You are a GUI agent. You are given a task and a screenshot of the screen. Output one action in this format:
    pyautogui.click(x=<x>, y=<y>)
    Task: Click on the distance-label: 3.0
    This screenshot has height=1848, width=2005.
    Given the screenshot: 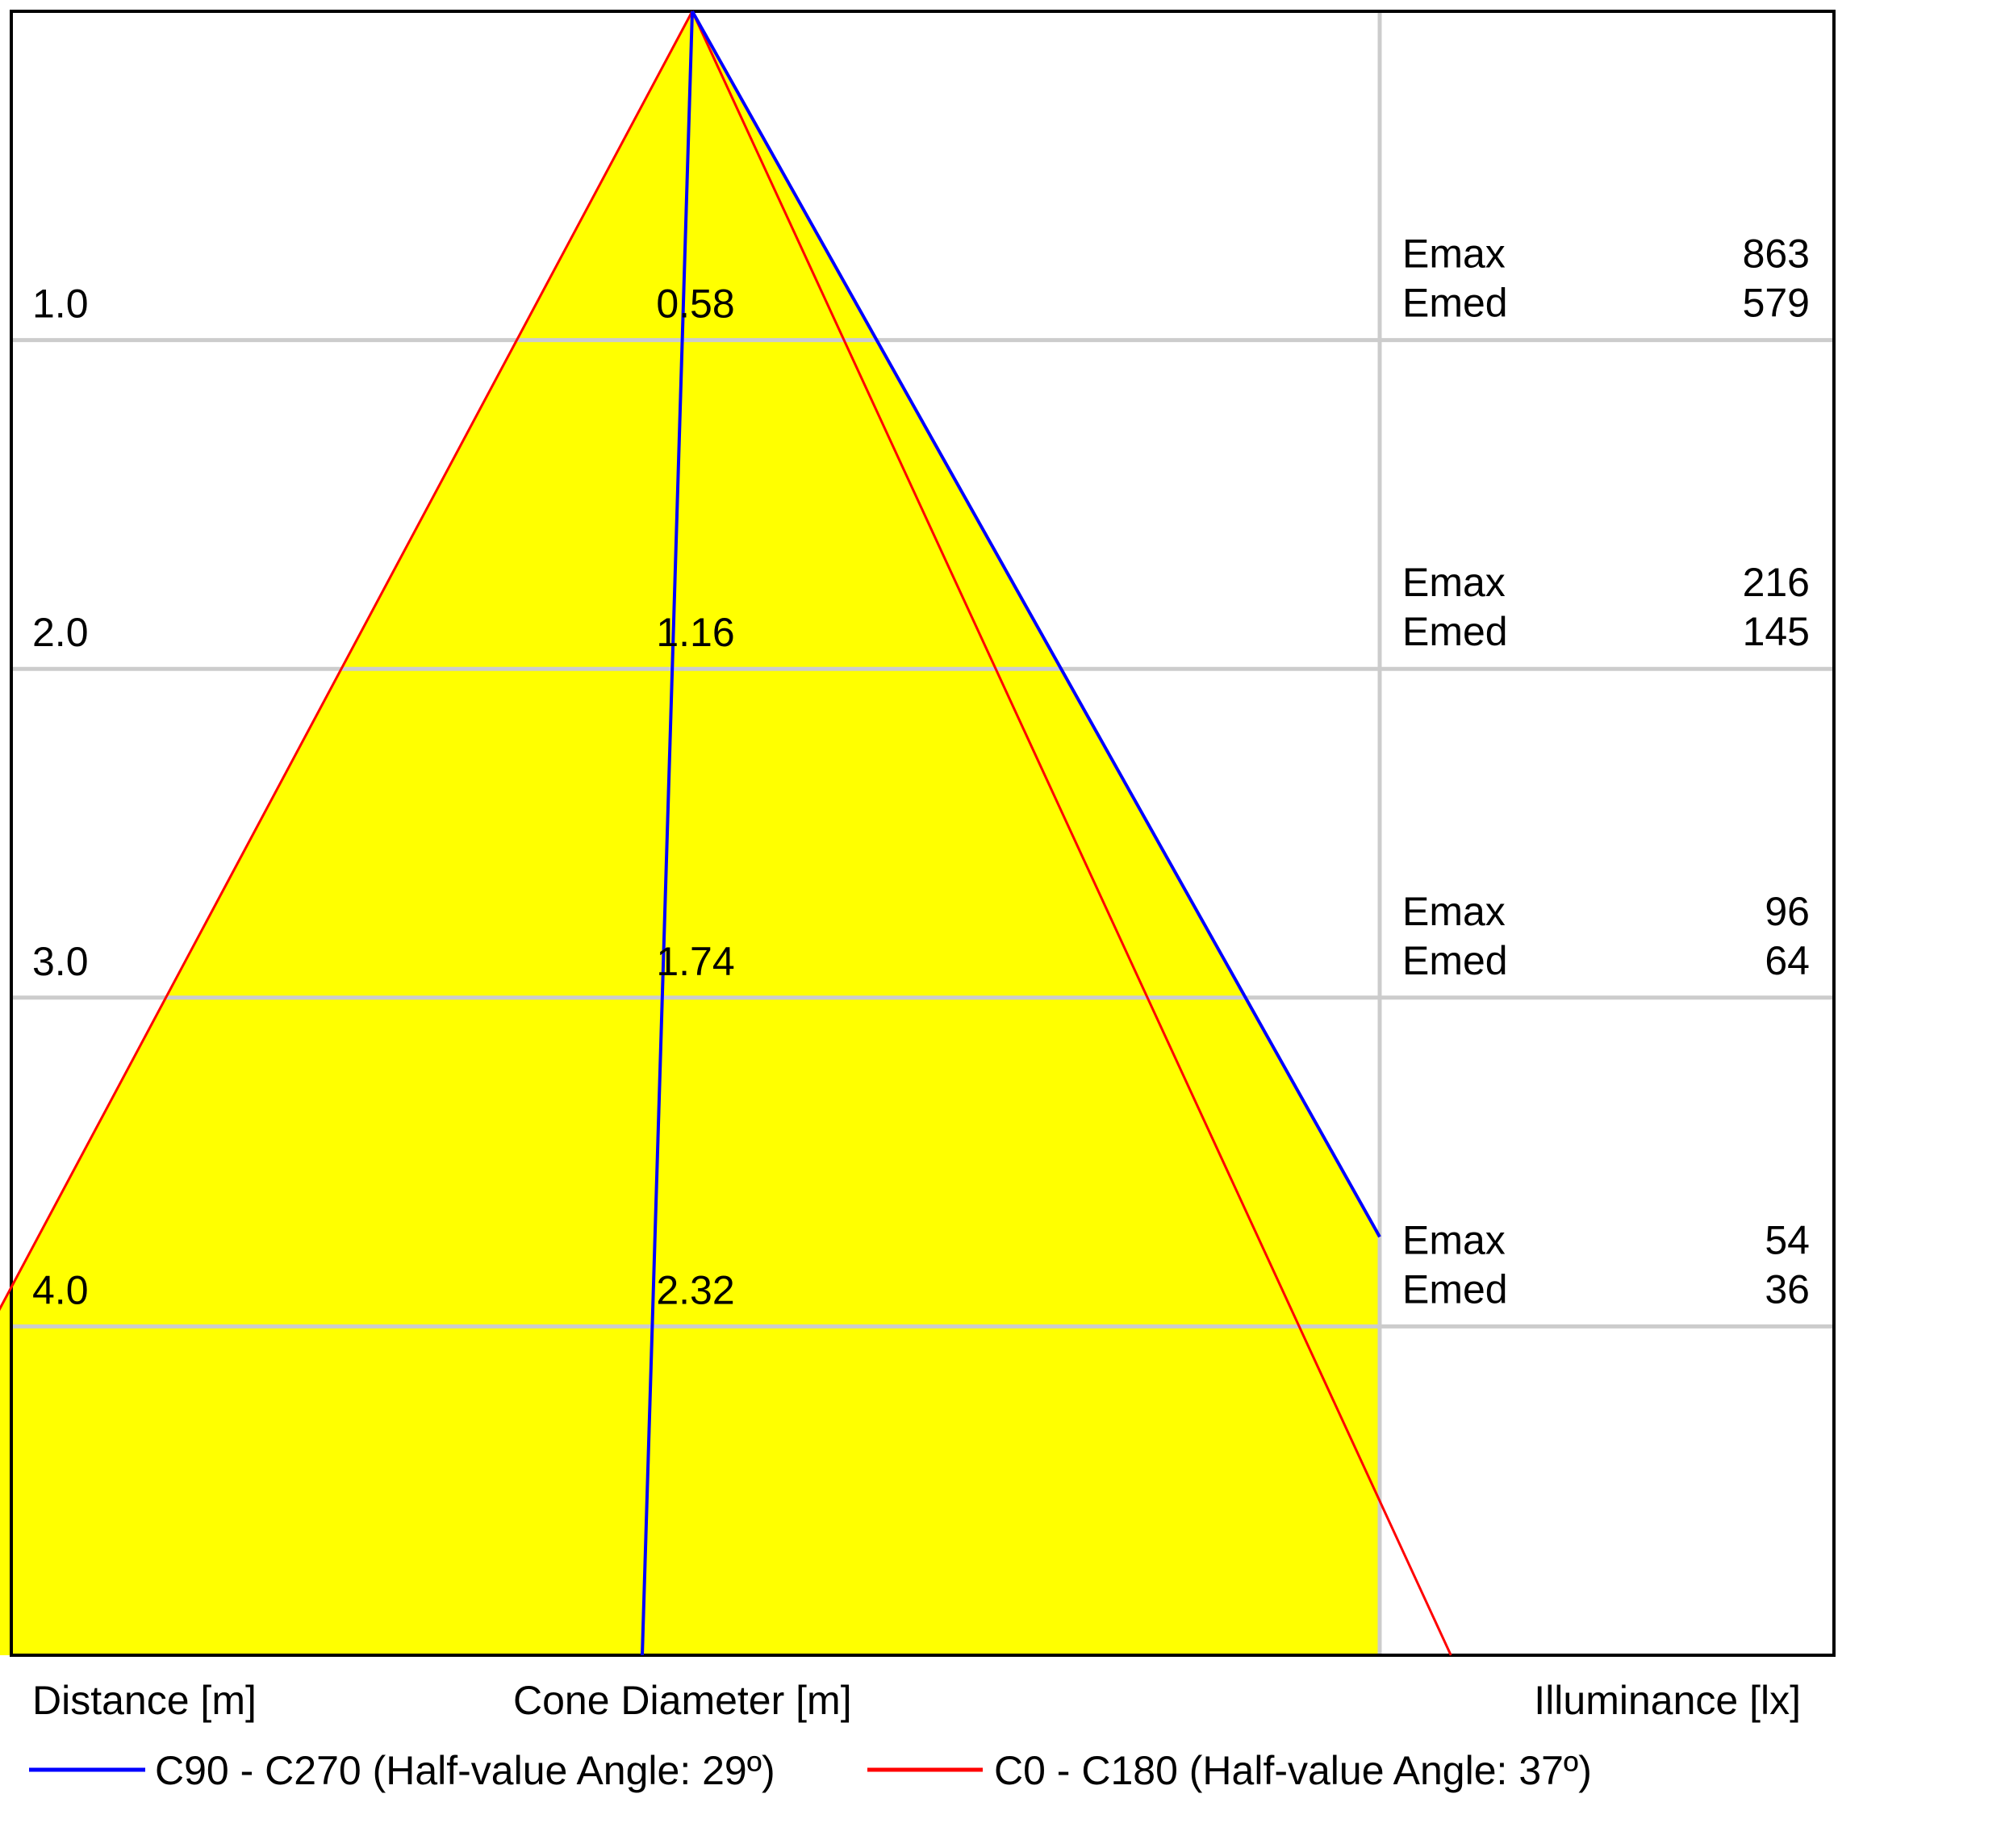 What is the action you would take?
    pyautogui.click(x=60, y=961)
    